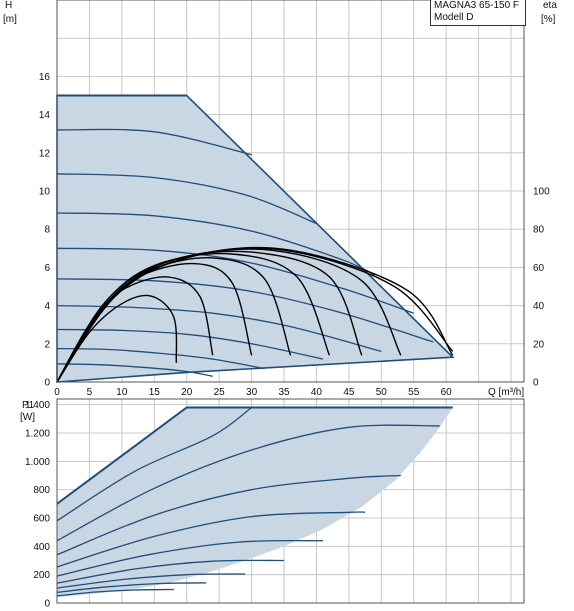 The height and width of the screenshot is (611, 574). I want to click on eta-y-tick-label: 0, so click(536, 383).